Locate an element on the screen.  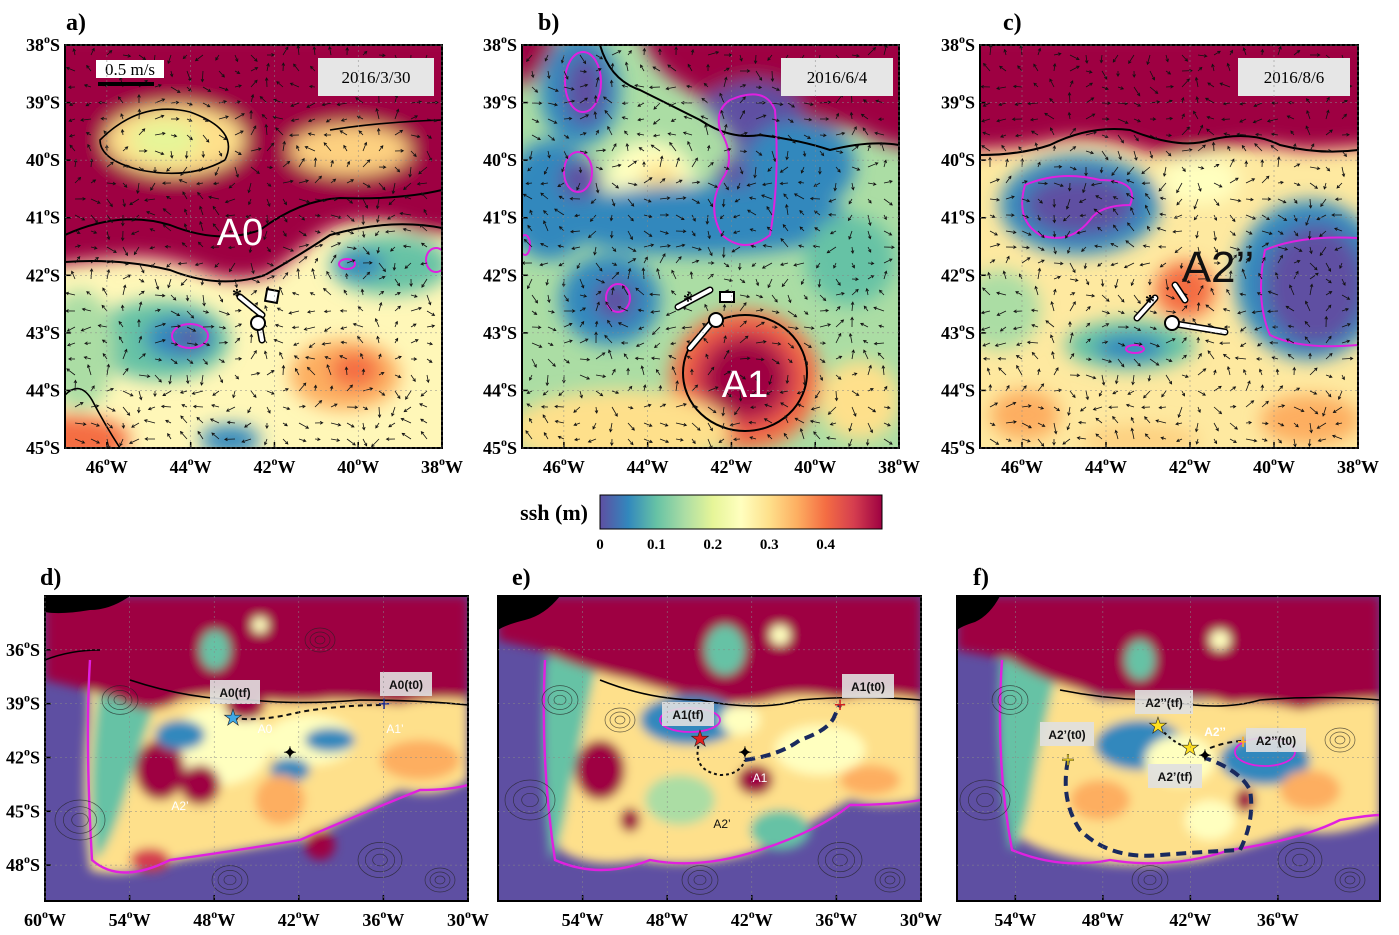
panel-f-label-a2pp-t0: A2’’(t0) is located at coordinates (1276, 741).